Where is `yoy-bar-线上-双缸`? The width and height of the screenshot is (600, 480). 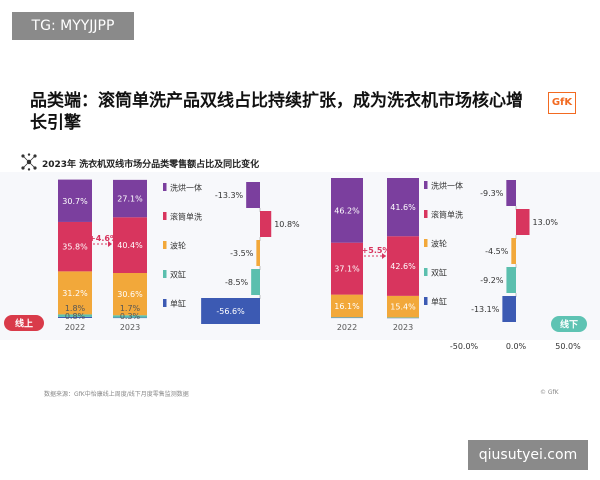 yoy-bar-线上-双缸 is located at coordinates (255, 282).